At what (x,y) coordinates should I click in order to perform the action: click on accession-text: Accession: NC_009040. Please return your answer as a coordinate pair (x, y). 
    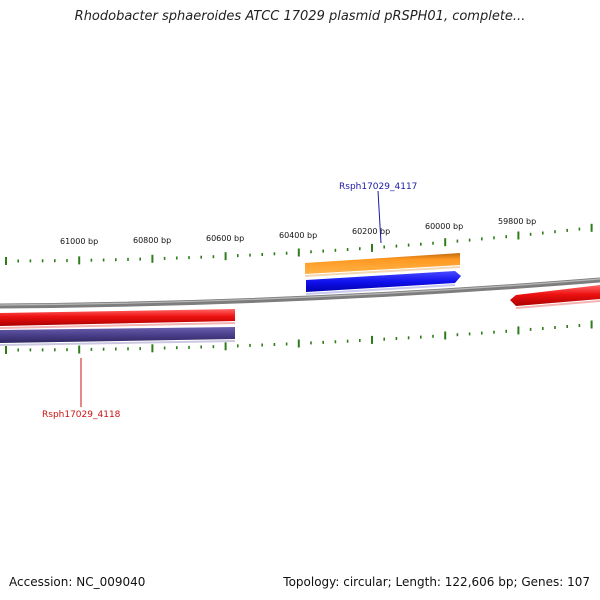
    Looking at the image, I should click on (77, 582).